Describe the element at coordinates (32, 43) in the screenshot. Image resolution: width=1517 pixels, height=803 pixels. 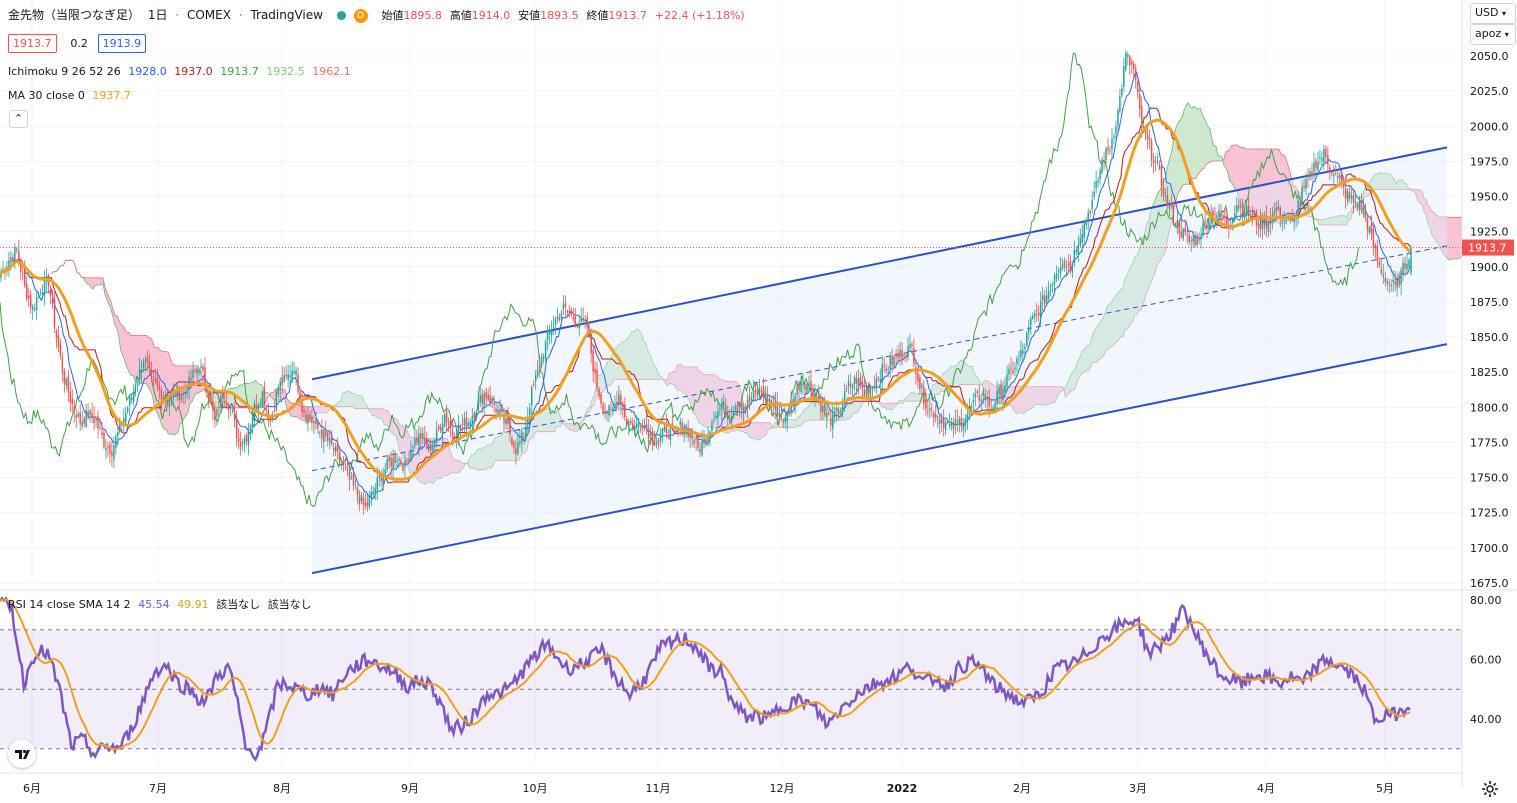
I see `sell-price-box: 1913.7` at that location.